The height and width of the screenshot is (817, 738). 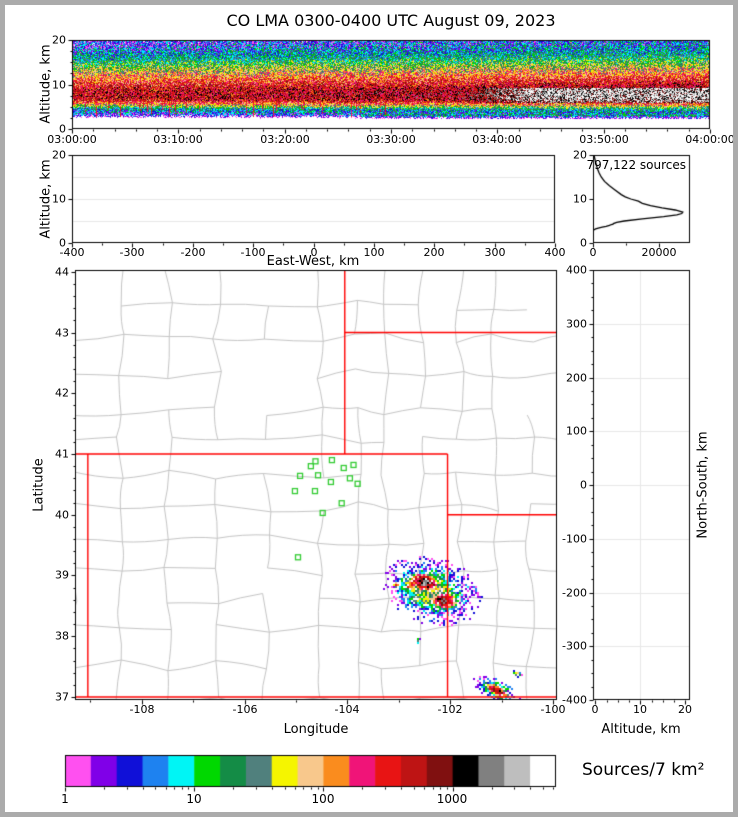 What do you see at coordinates (574, 700) in the screenshot?
I see `north-south-tick-label: -400` at bounding box center [574, 700].